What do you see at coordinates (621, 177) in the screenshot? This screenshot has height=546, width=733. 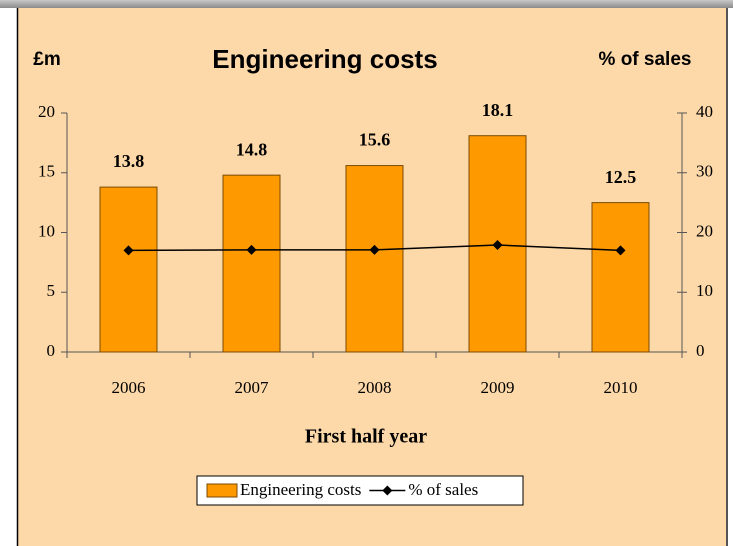 I see `data-label: 12.5` at bounding box center [621, 177].